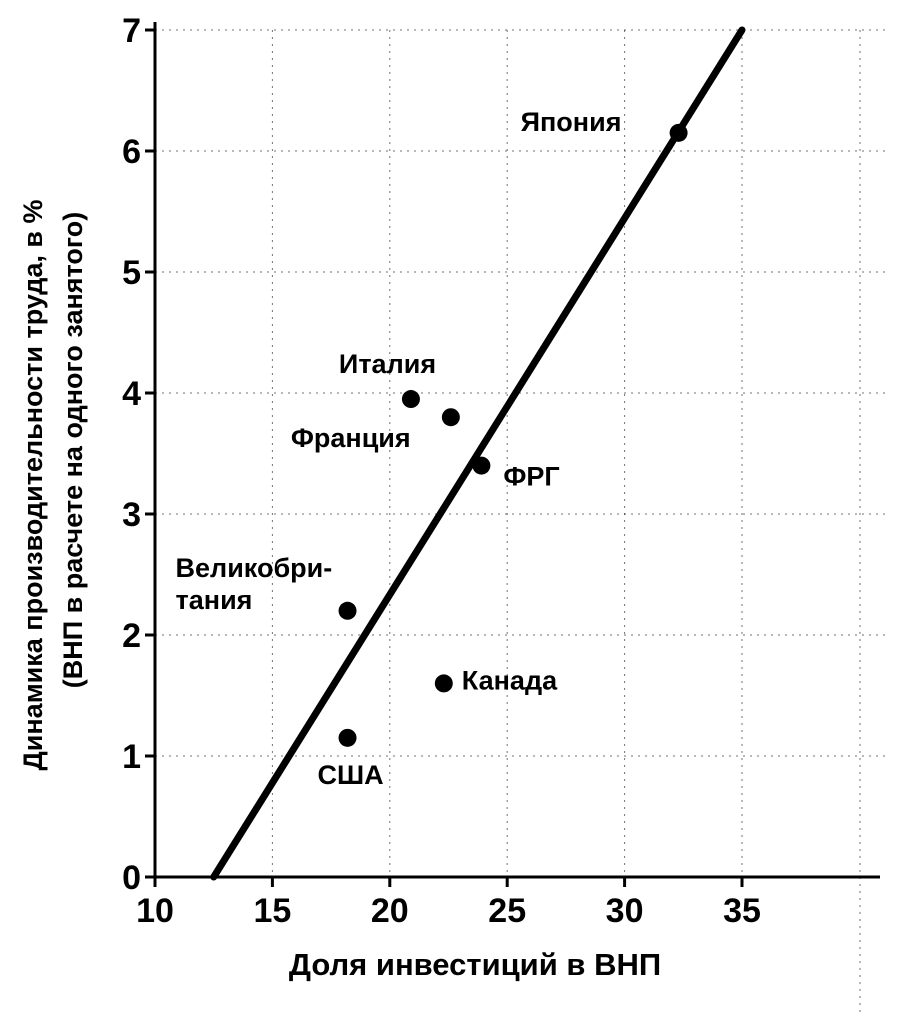 The height and width of the screenshot is (1020, 898). Describe the element at coordinates (390, 911) in the screenshot. I see `x-tick-label: 20` at that location.